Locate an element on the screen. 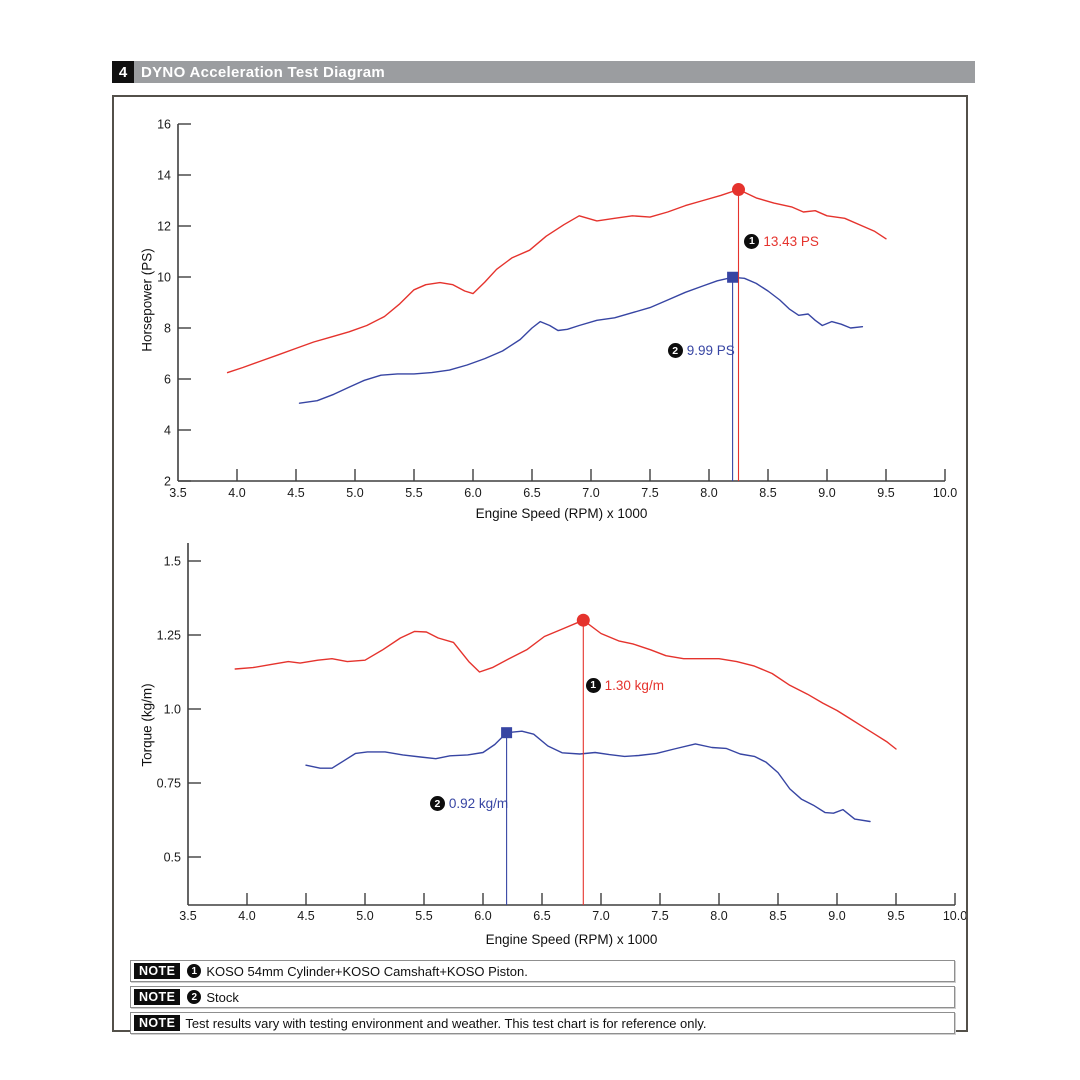  horsepower-y-axis-label: Horsepower (PS) is located at coordinates (147, 300).